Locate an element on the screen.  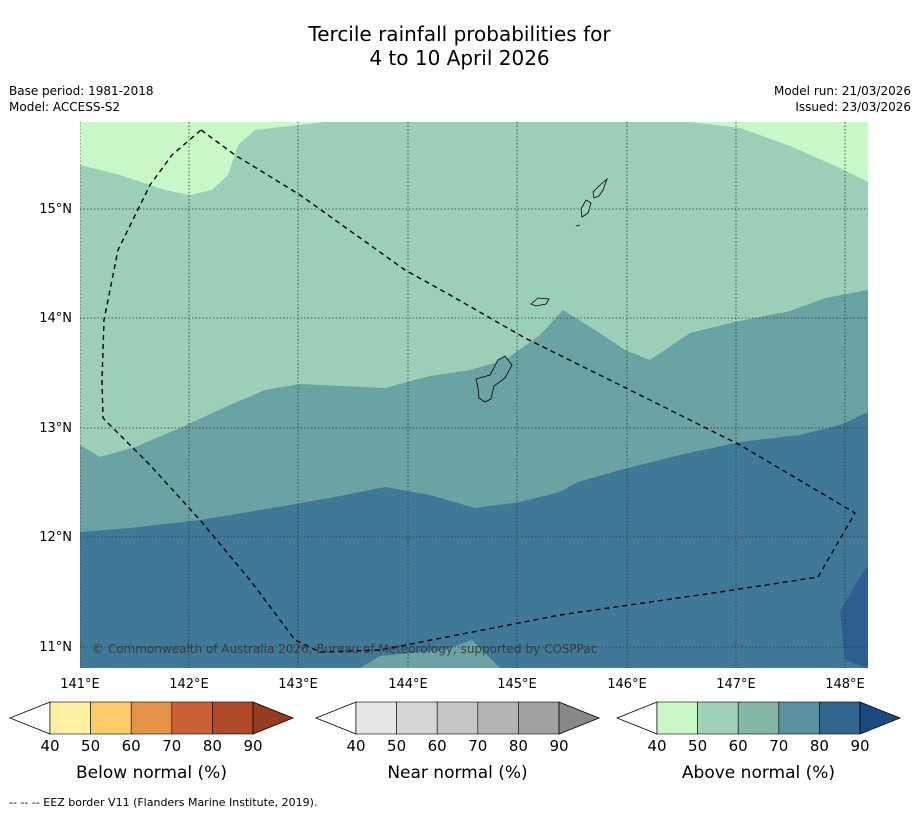
title-line-2: 4 to 10 April 2026 is located at coordinates (459, 58).